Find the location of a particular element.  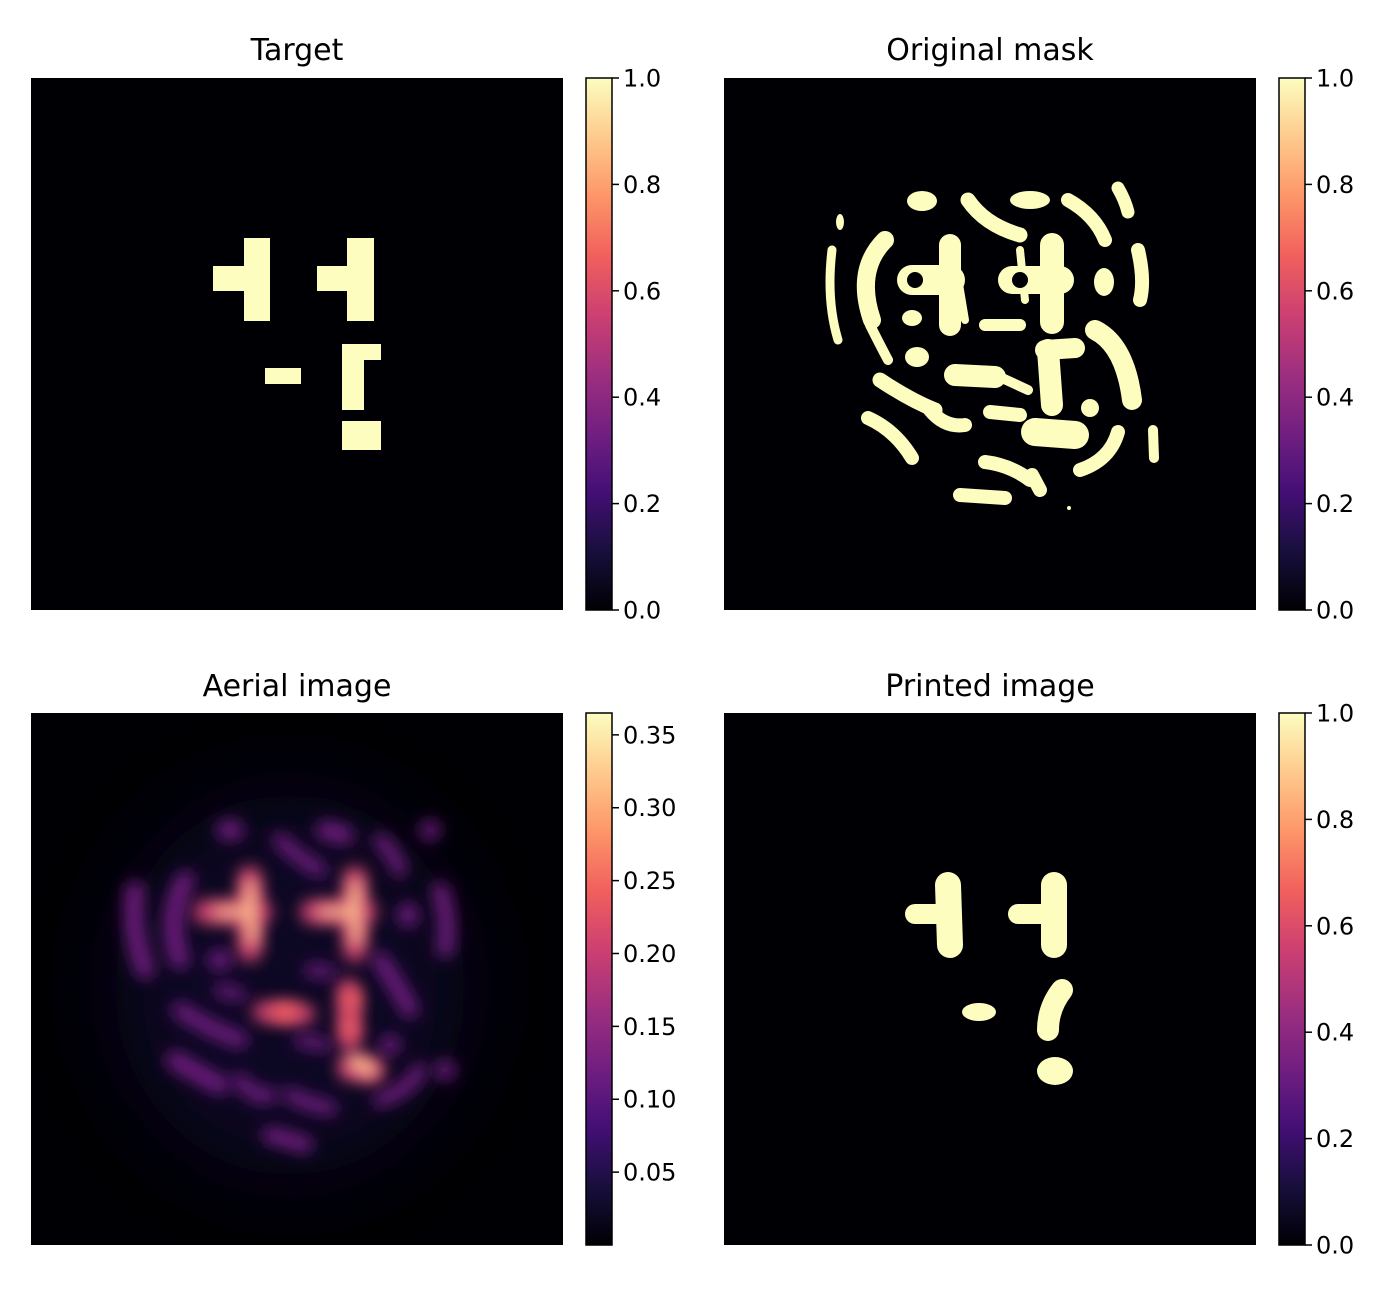

colorbar-target: 0.0 0.2 0.4 0.6 0.8 1.0 is located at coordinates (623, 345).